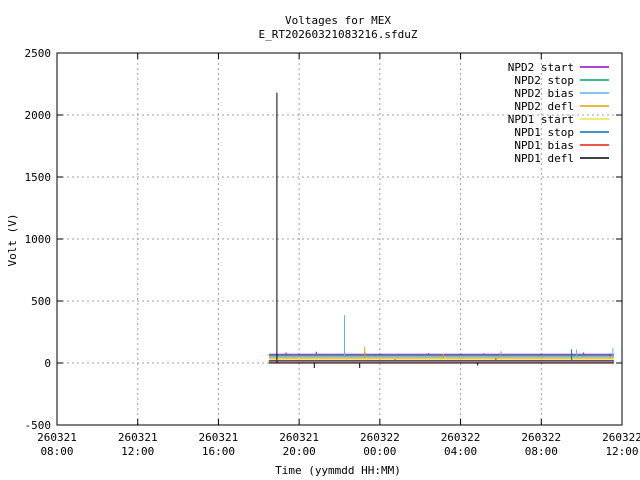  I want to click on series-npd1-stop, so click(441, 355).